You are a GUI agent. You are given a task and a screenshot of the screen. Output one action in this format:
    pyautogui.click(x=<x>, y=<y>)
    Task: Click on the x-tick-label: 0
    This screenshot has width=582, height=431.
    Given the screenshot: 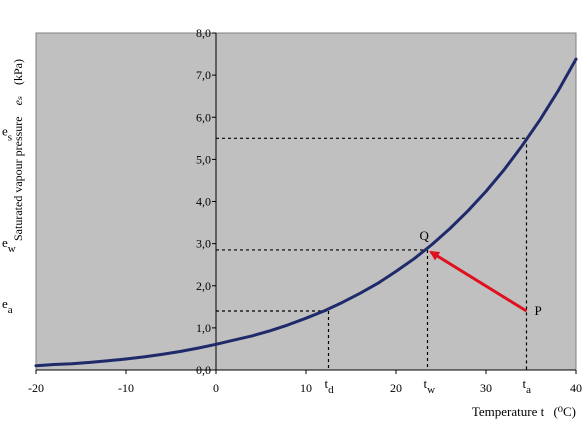 What is the action you would take?
    pyautogui.click(x=216, y=388)
    